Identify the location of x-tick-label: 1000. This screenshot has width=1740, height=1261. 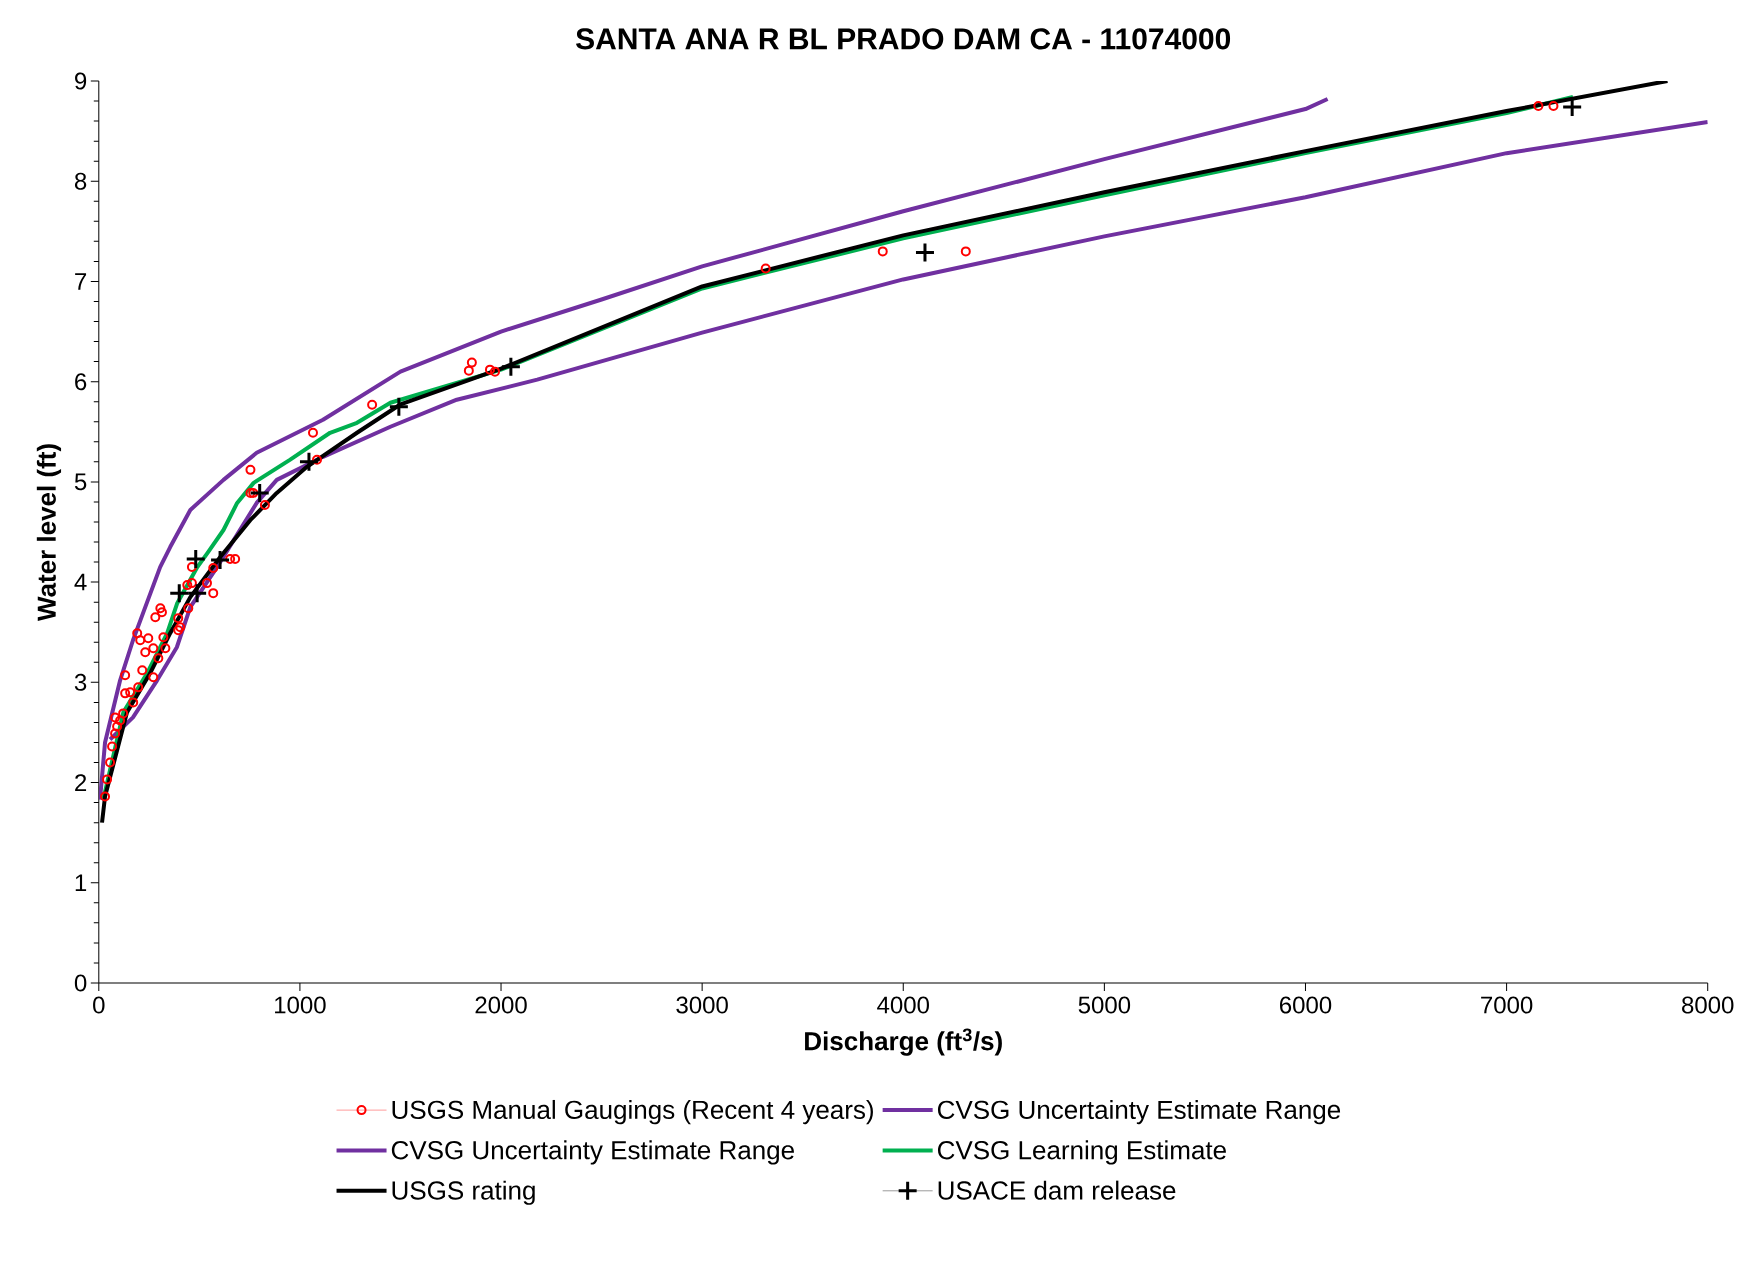
(300, 1005).